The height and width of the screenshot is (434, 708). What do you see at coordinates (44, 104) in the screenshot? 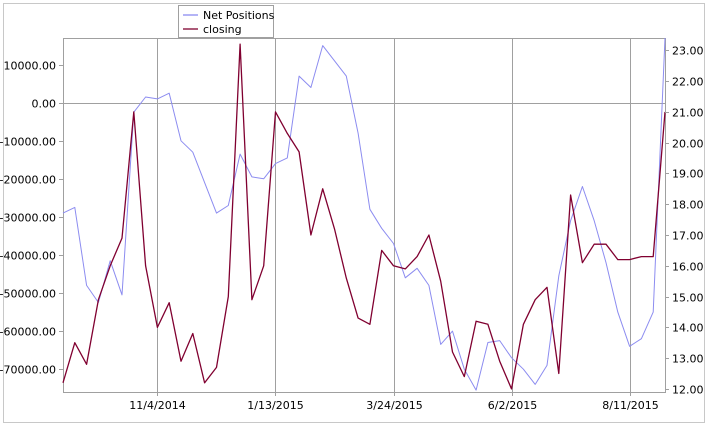
I see `y-left-tick-label: 0.00` at bounding box center [44, 104].